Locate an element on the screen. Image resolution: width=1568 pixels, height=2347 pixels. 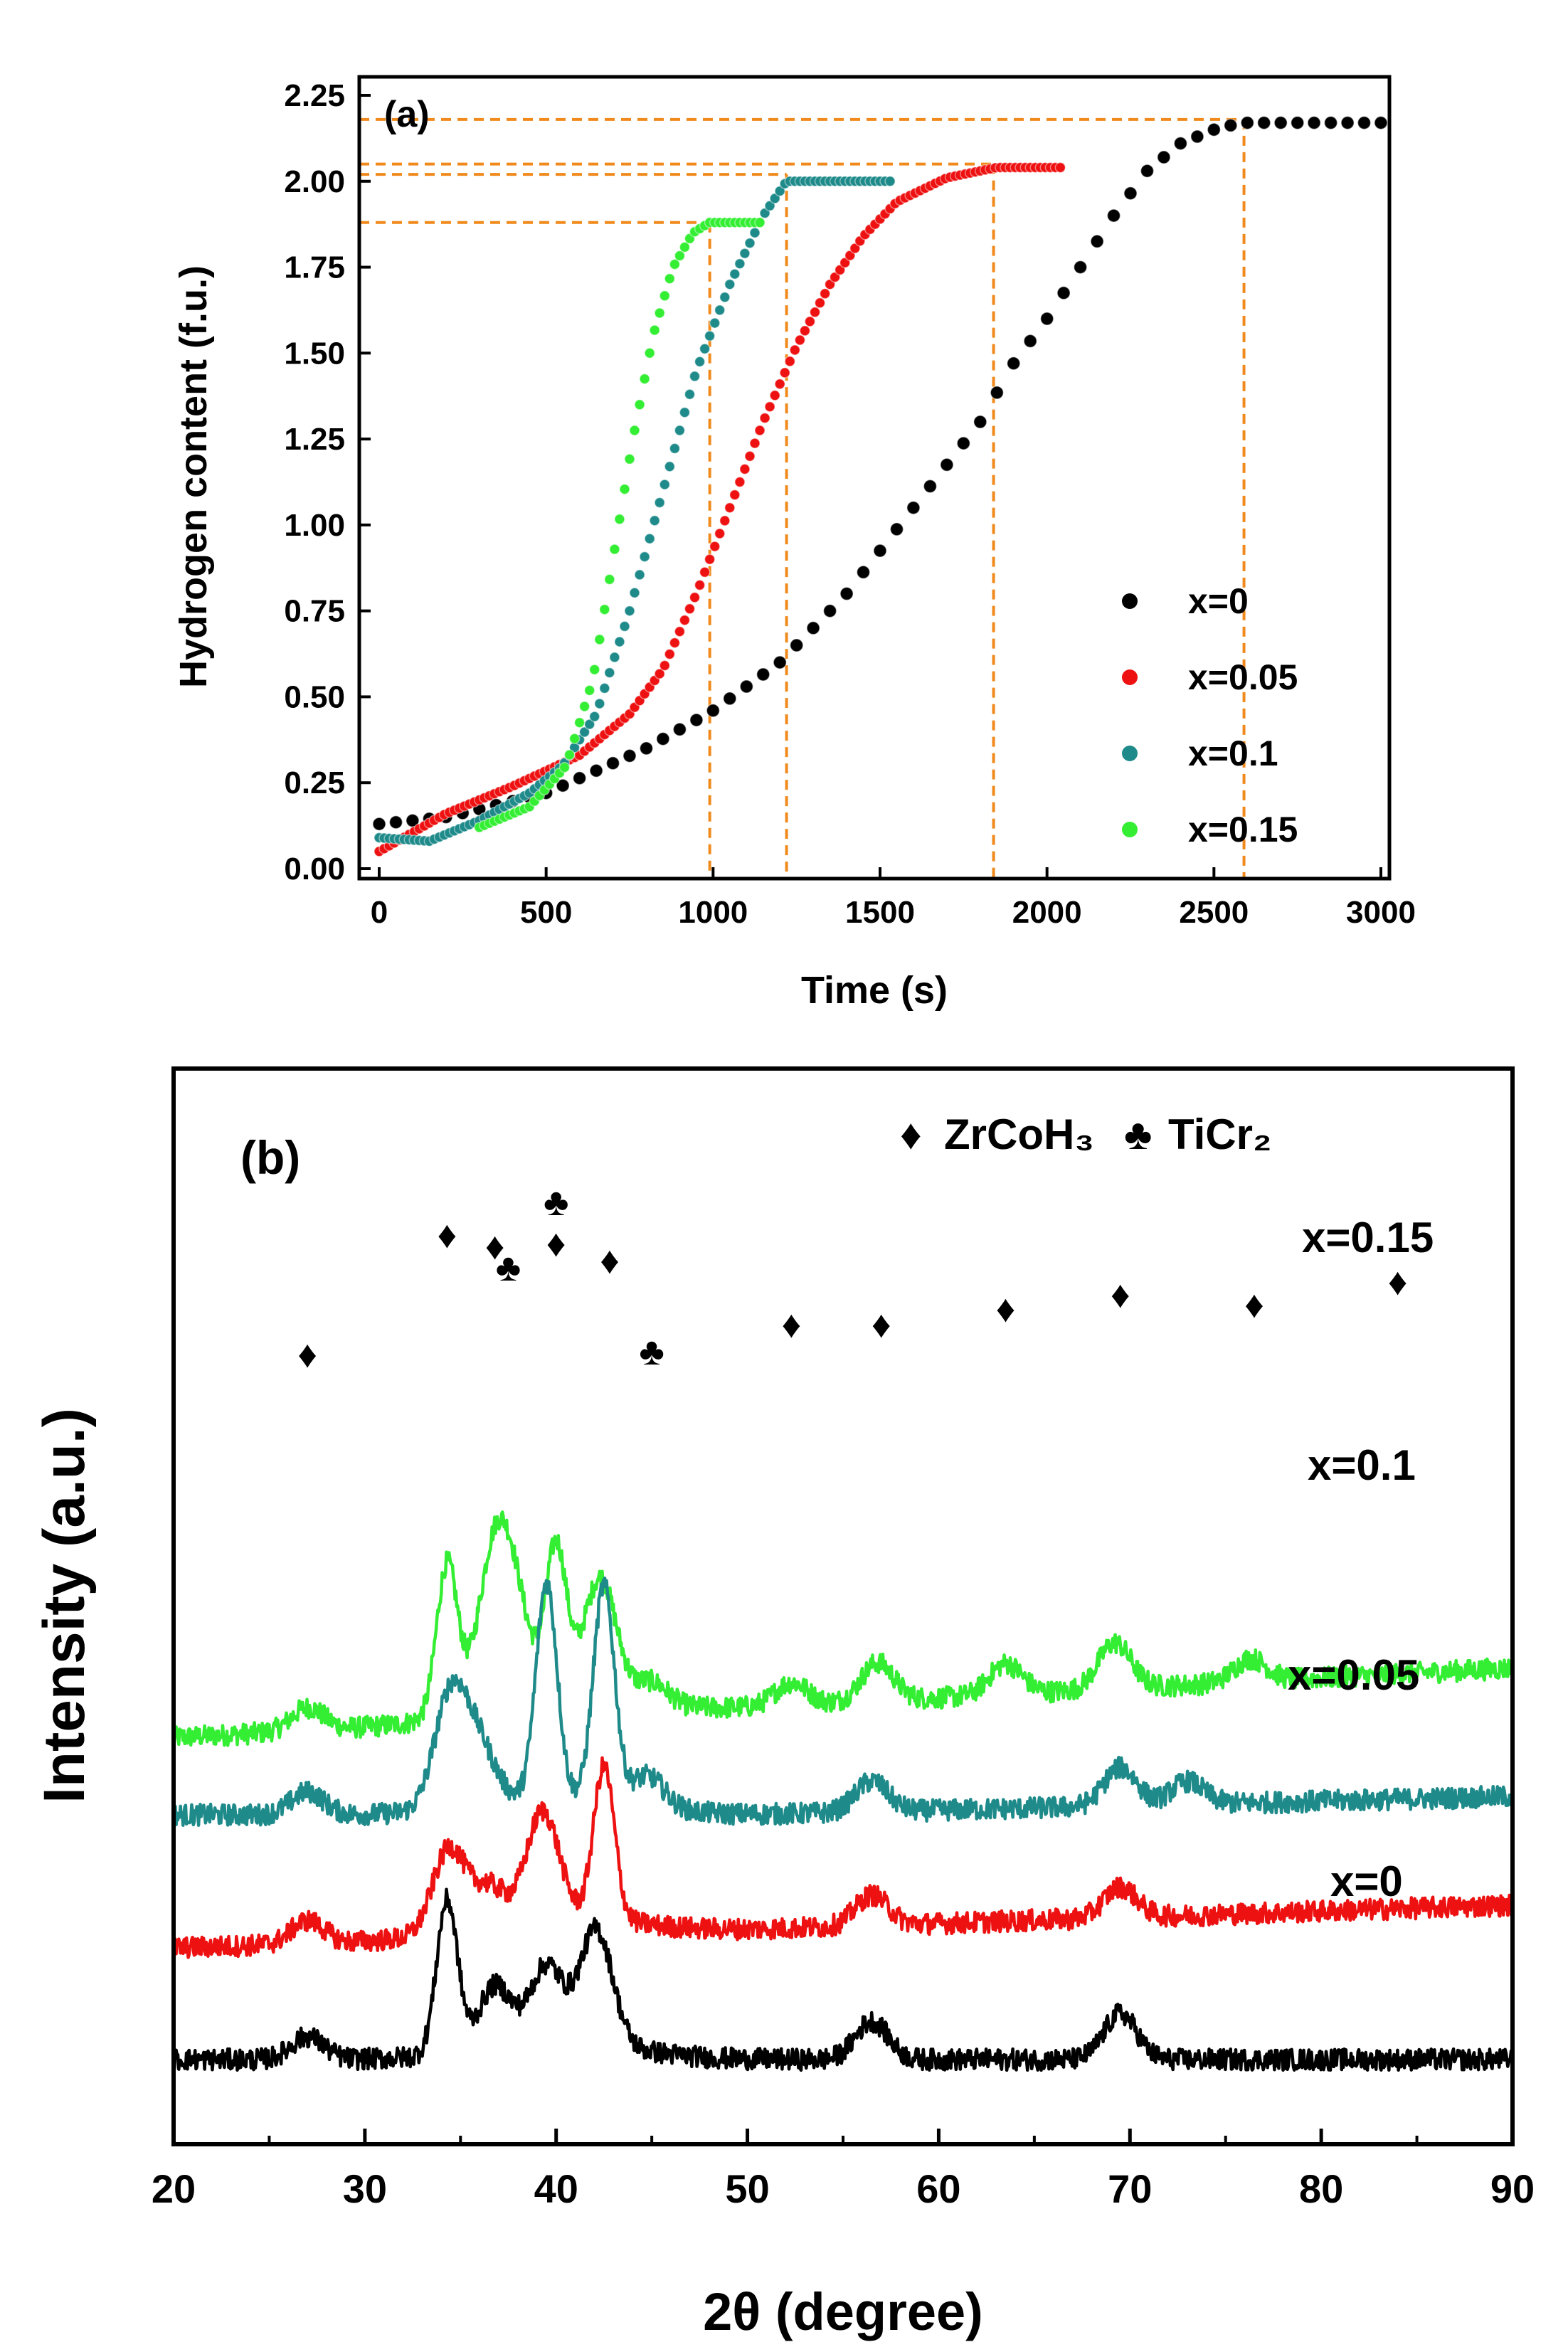
b-x-tick-label: 30 is located at coordinates (365, 2189).